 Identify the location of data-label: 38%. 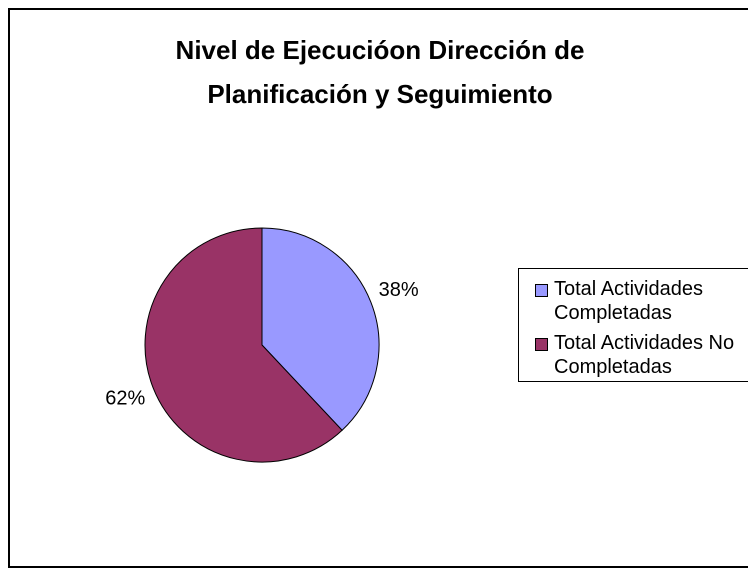
(399, 290).